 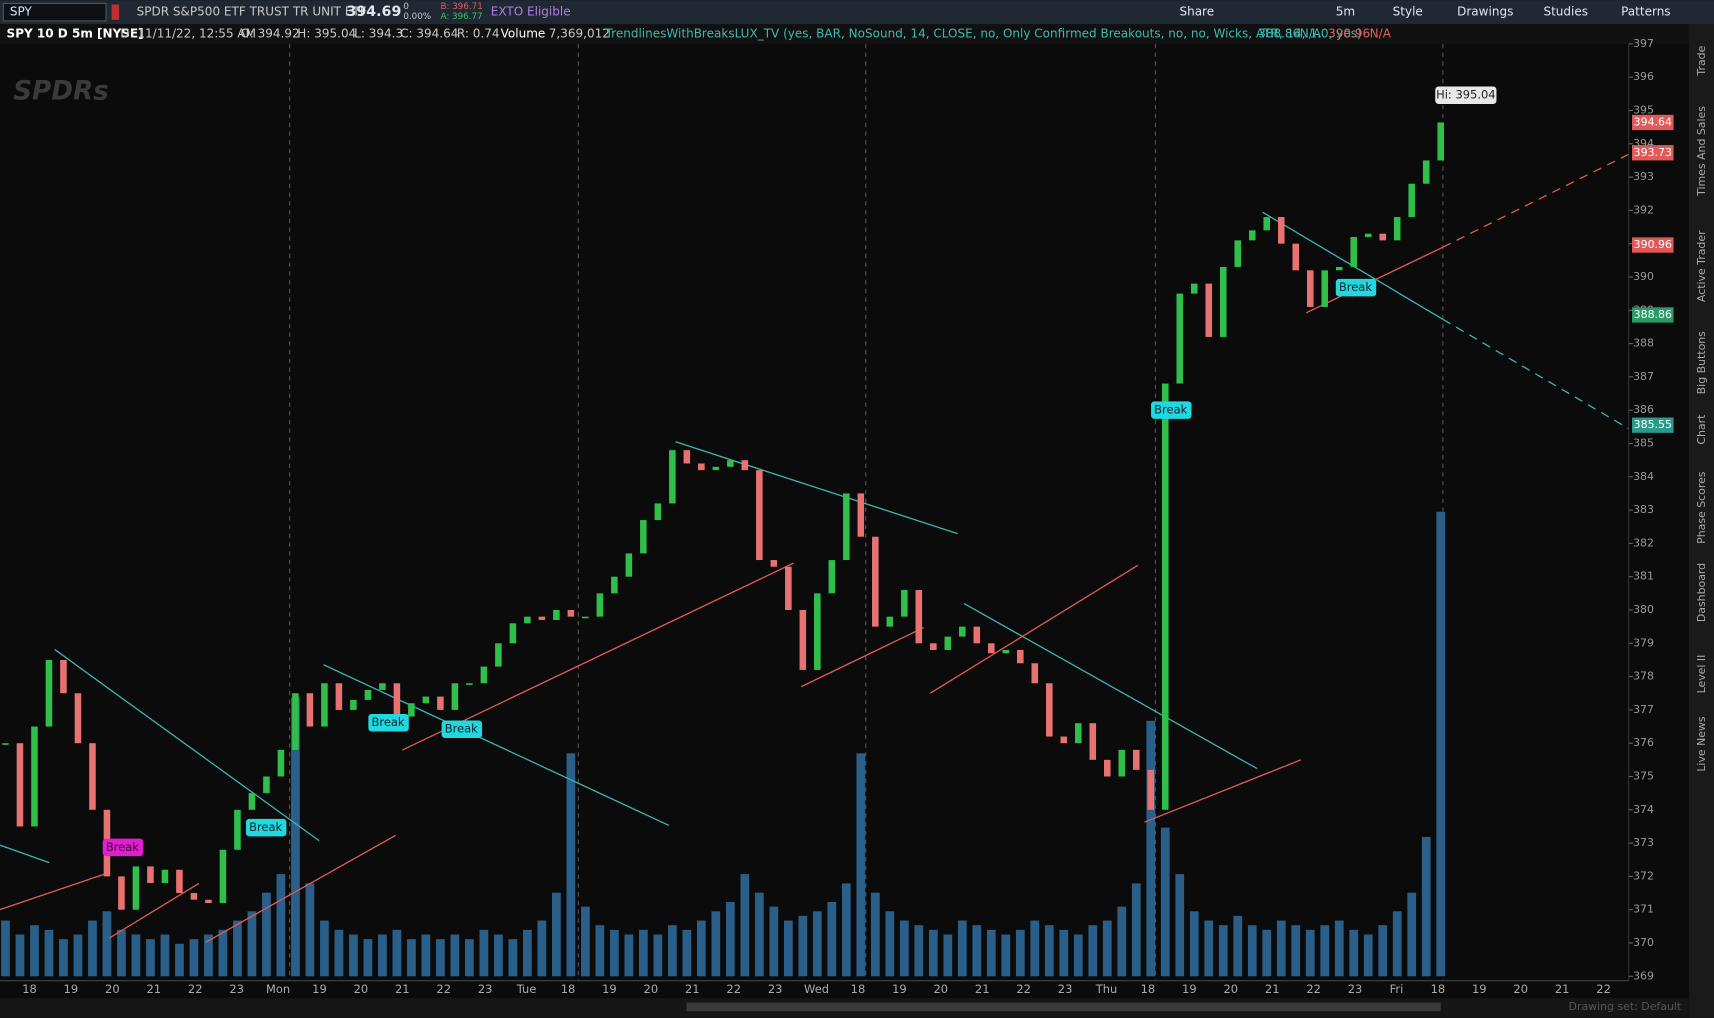 What do you see at coordinates (374, 12) in the screenshot?
I see `last-price: 394.69` at bounding box center [374, 12].